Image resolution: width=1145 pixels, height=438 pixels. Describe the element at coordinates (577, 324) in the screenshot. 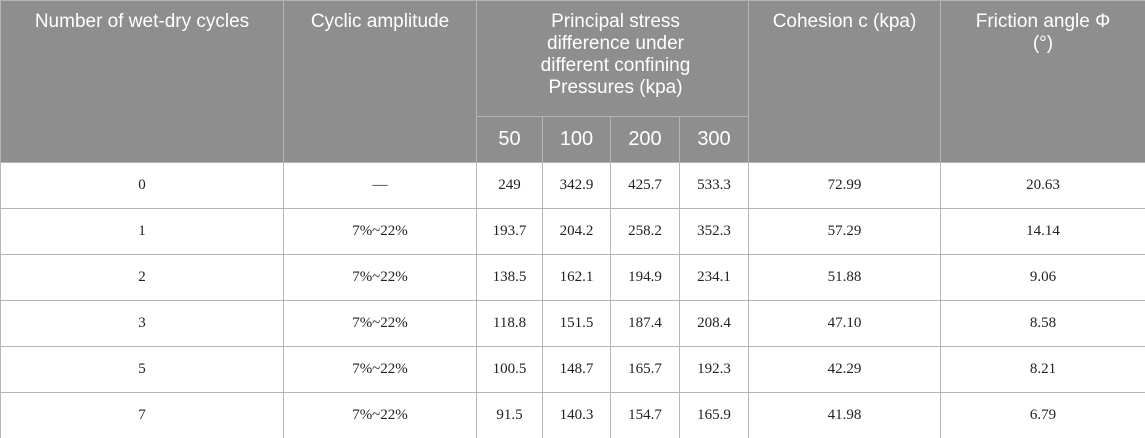

I see `cell-p100: 151.5` at that location.